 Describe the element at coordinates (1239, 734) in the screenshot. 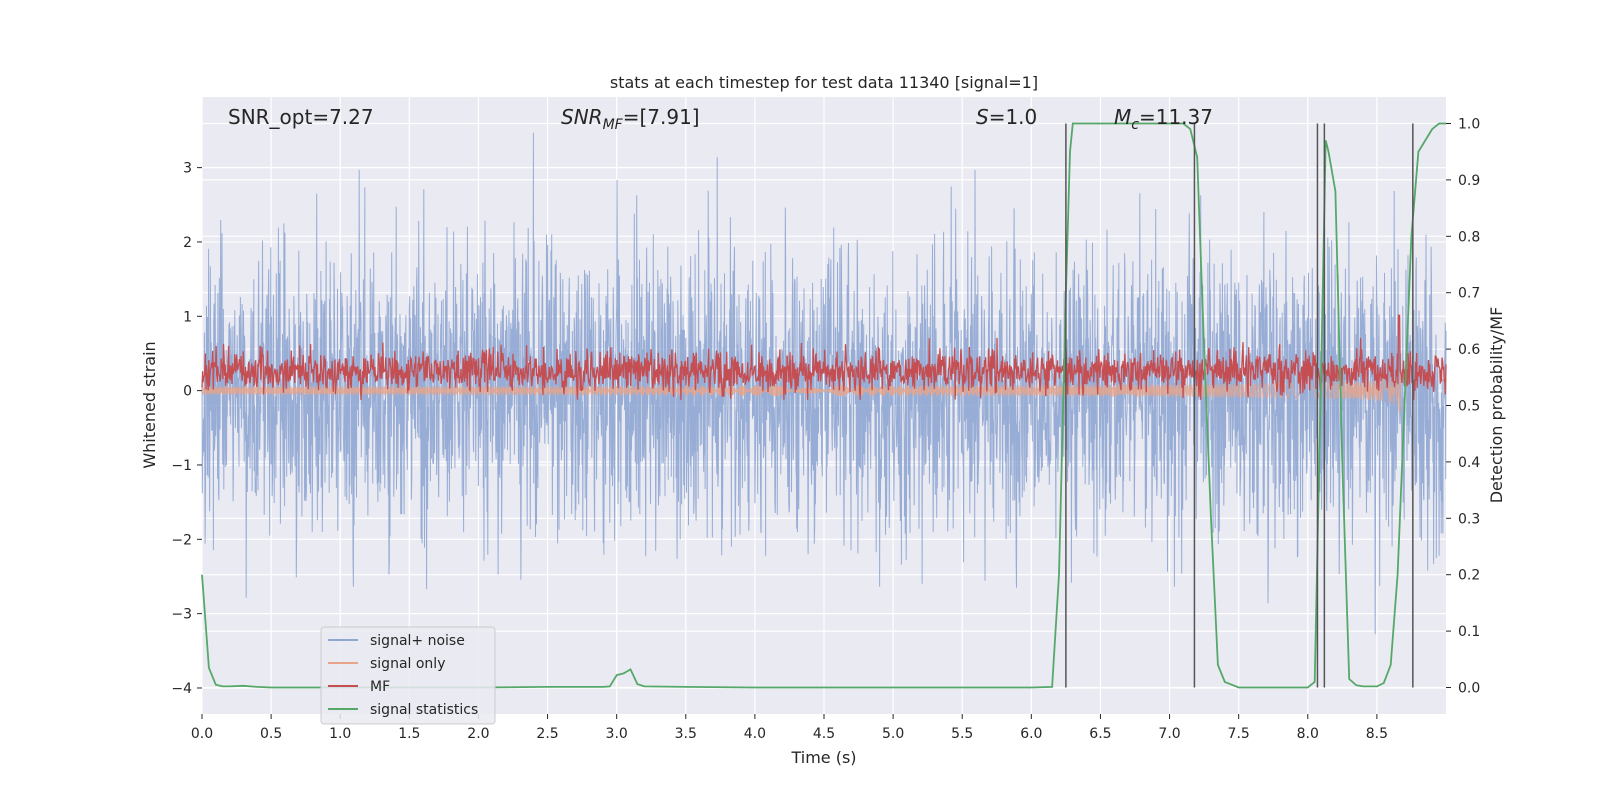

I see `x-tick-label: 7.5` at that location.